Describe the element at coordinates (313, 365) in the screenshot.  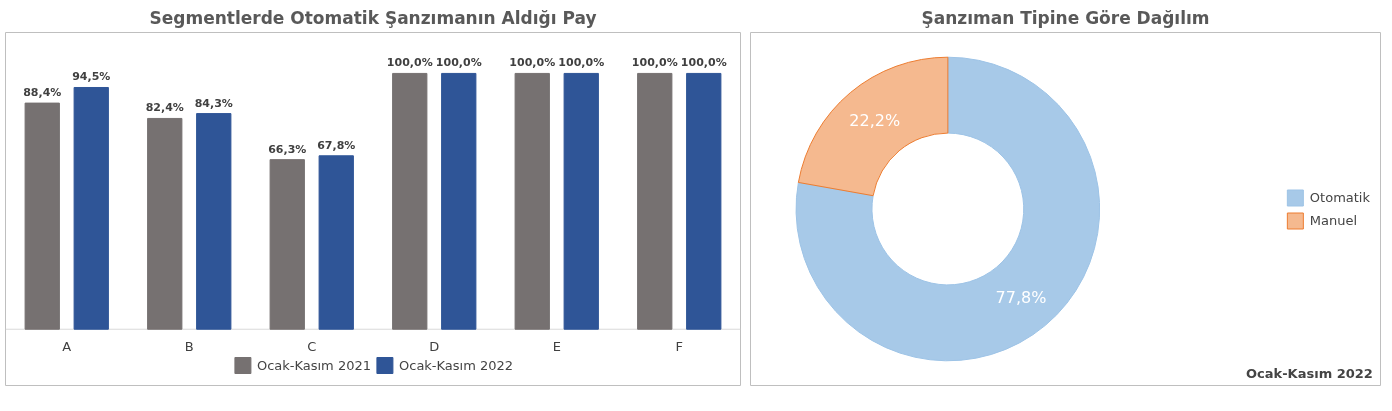
I see `legend-label: Ocak-Kasım 2021` at that location.